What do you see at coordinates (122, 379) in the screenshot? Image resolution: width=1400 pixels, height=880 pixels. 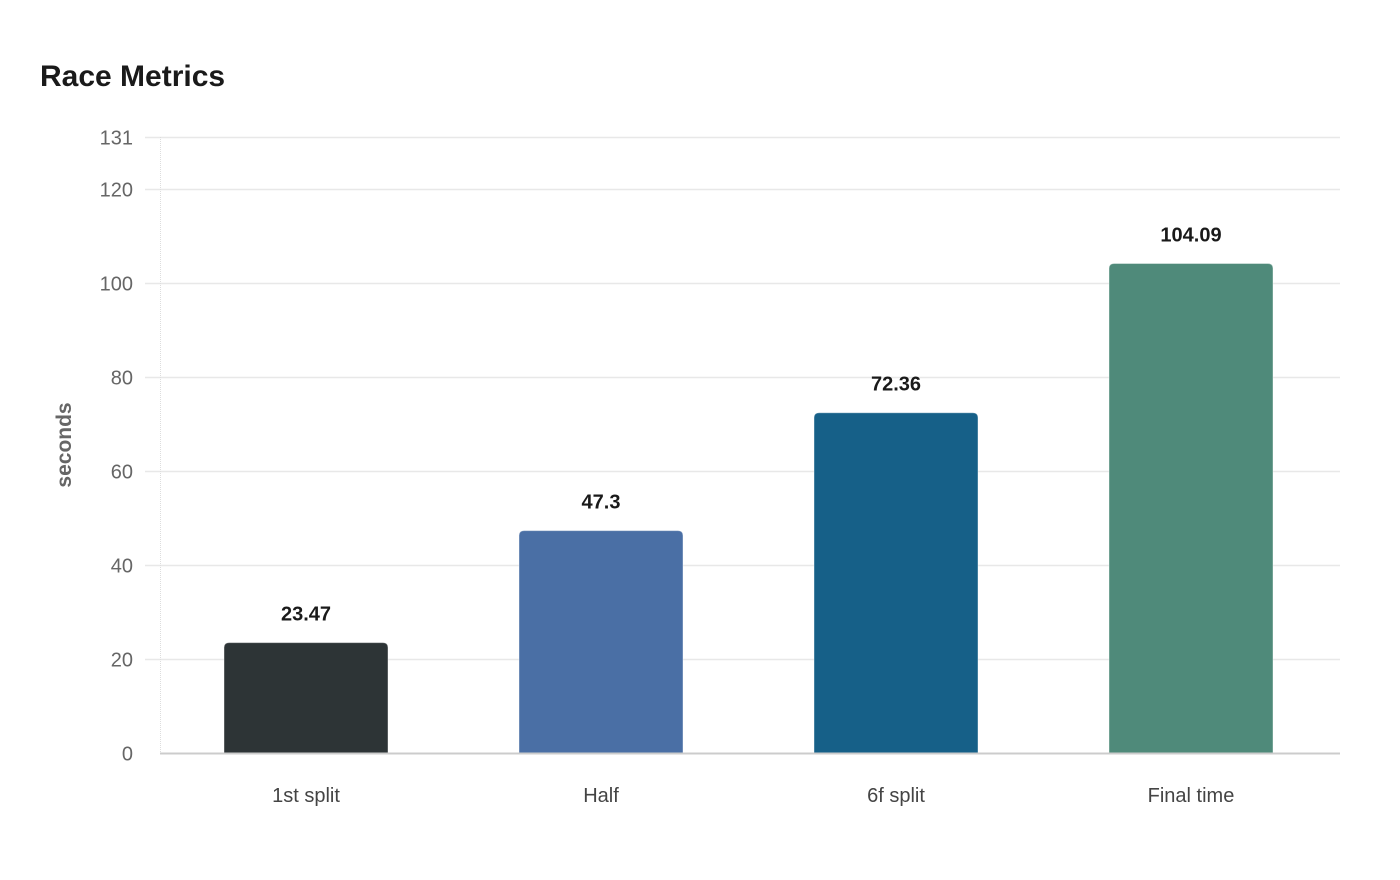 I see `y-tick-label: 80` at bounding box center [122, 379].